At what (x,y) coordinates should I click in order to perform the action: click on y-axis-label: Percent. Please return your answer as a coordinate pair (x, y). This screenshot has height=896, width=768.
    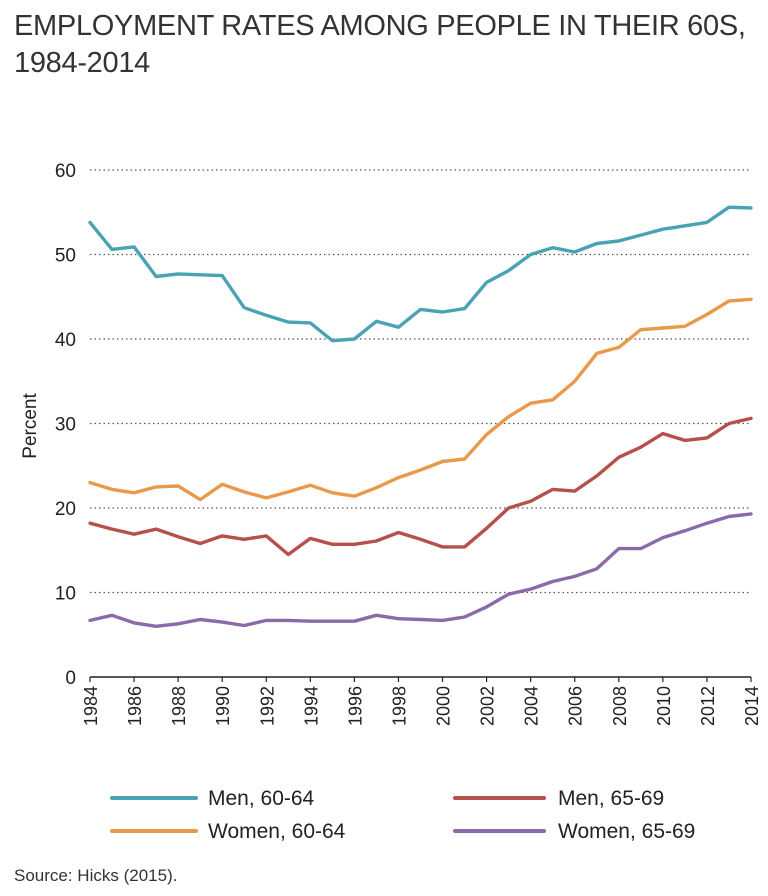
    Looking at the image, I should click on (30, 426).